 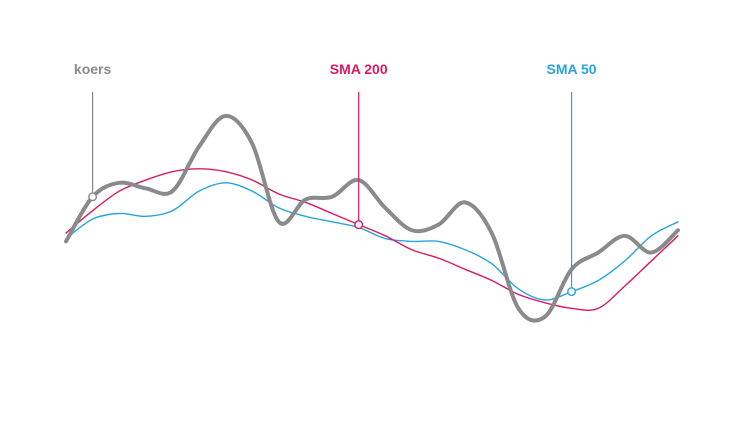 I want to click on callout-label-koers: koers, so click(x=93, y=69).